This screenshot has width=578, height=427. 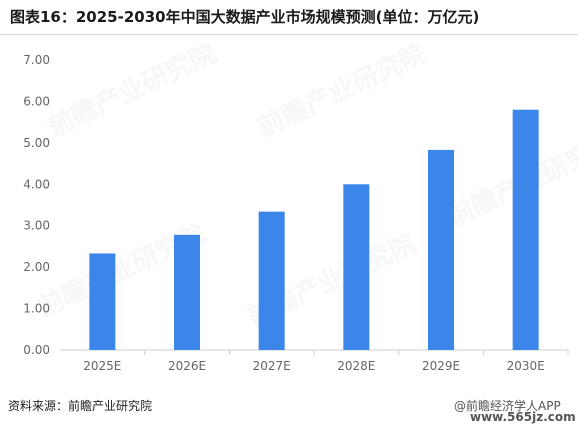 What do you see at coordinates (36, 143) in the screenshot?
I see `y-tick-label: 5.00` at bounding box center [36, 143].